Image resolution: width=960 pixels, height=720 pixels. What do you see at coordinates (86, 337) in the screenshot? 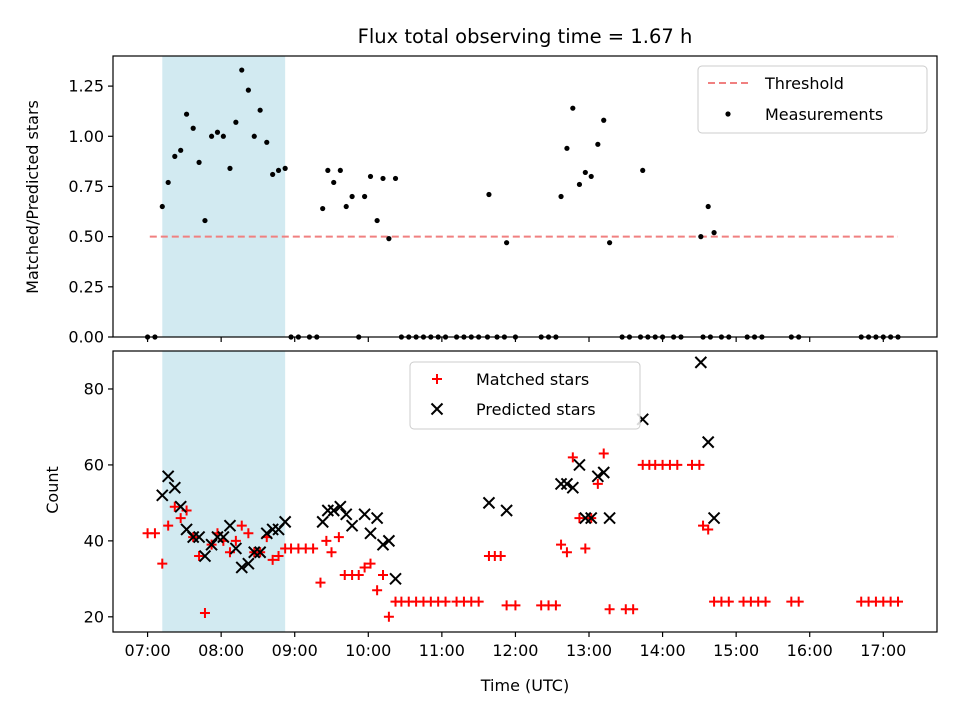
I see `top-y-tick-label: 0.00` at bounding box center [86, 337].